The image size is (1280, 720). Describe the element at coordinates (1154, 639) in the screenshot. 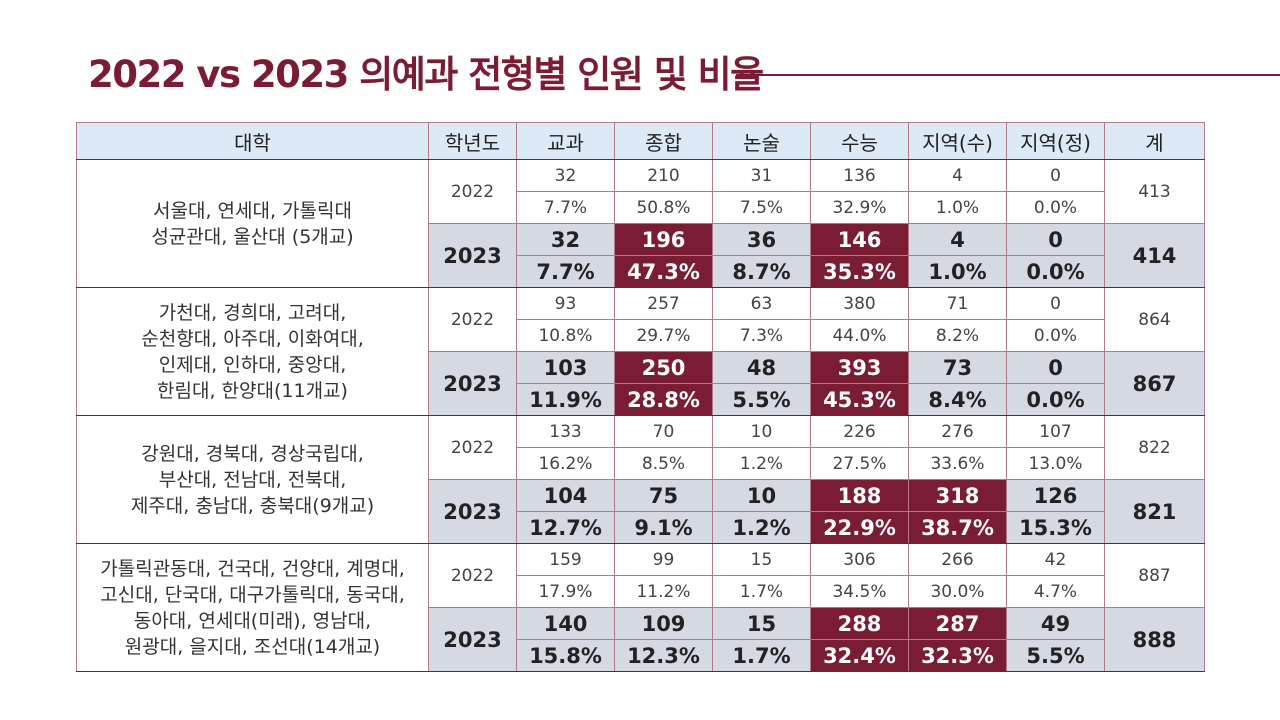

I see `total-cell-2023: 888` at that location.